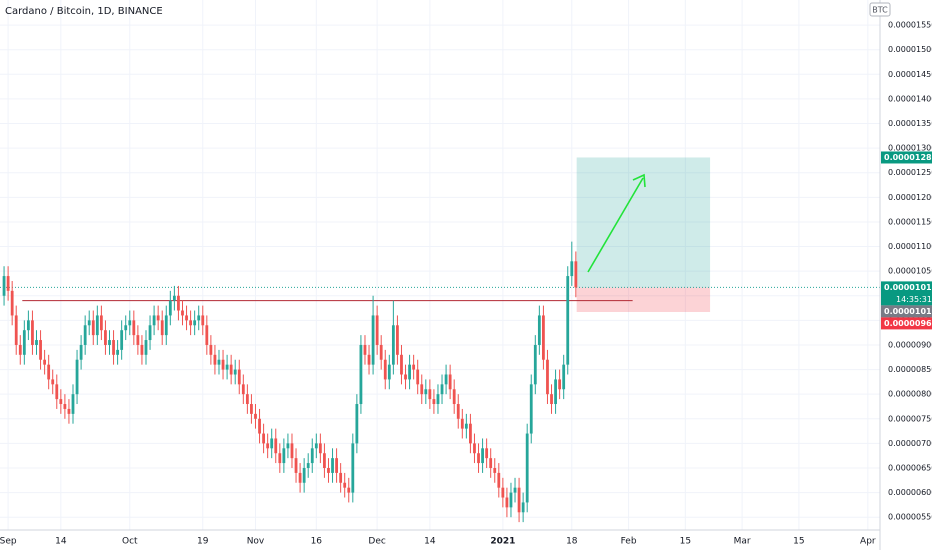 This screenshot has width=932, height=550. I want to click on x-tick-label: 18, so click(572, 542).